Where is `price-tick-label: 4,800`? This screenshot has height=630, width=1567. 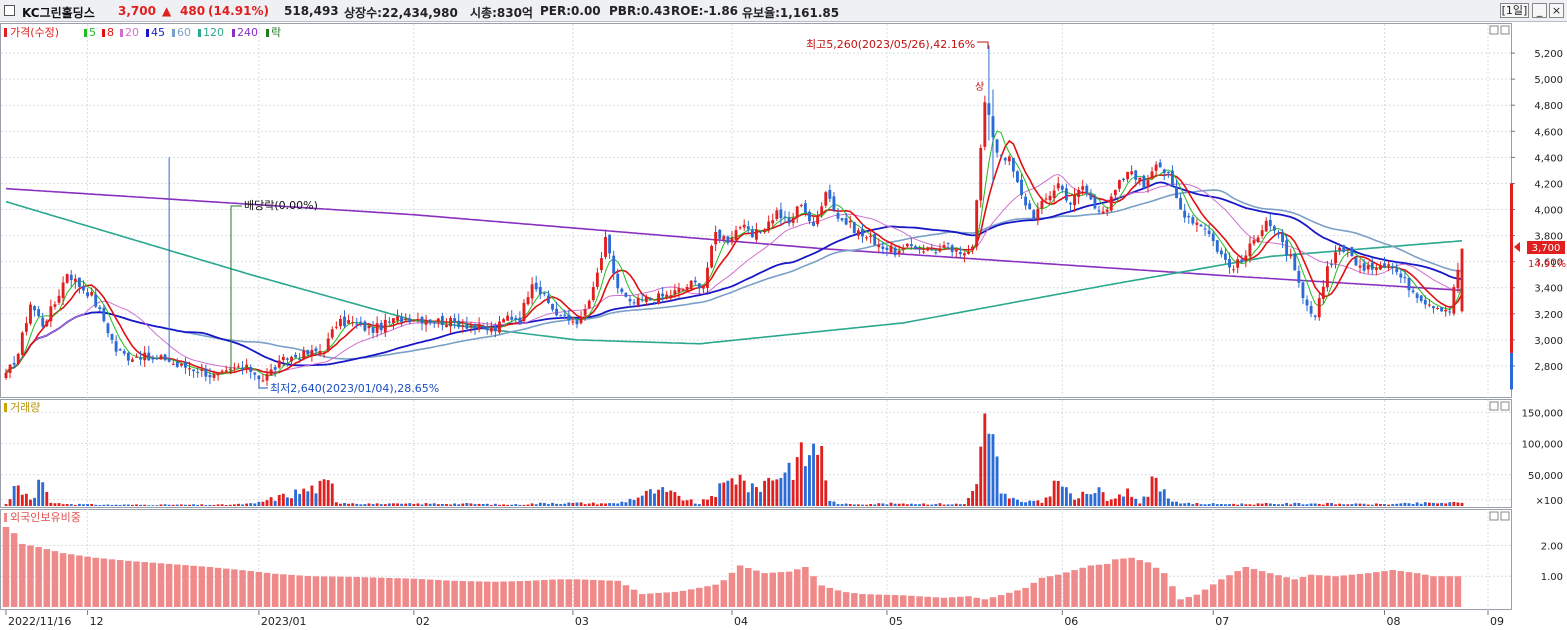 price-tick-label: 4,800 is located at coordinates (1548, 106).